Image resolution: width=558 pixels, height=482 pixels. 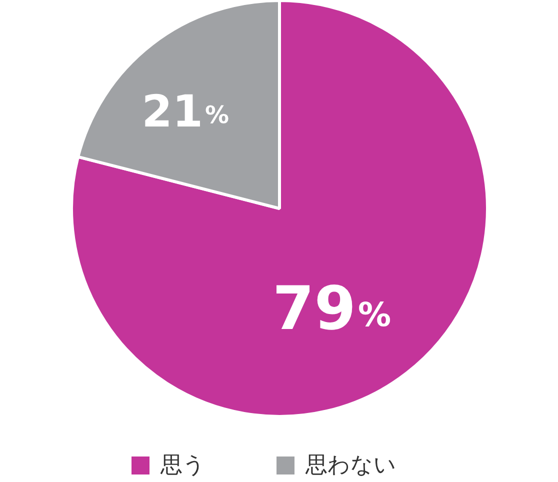 What do you see at coordinates (350, 465) in the screenshot?
I see `legend-label: 思わない` at bounding box center [350, 465].